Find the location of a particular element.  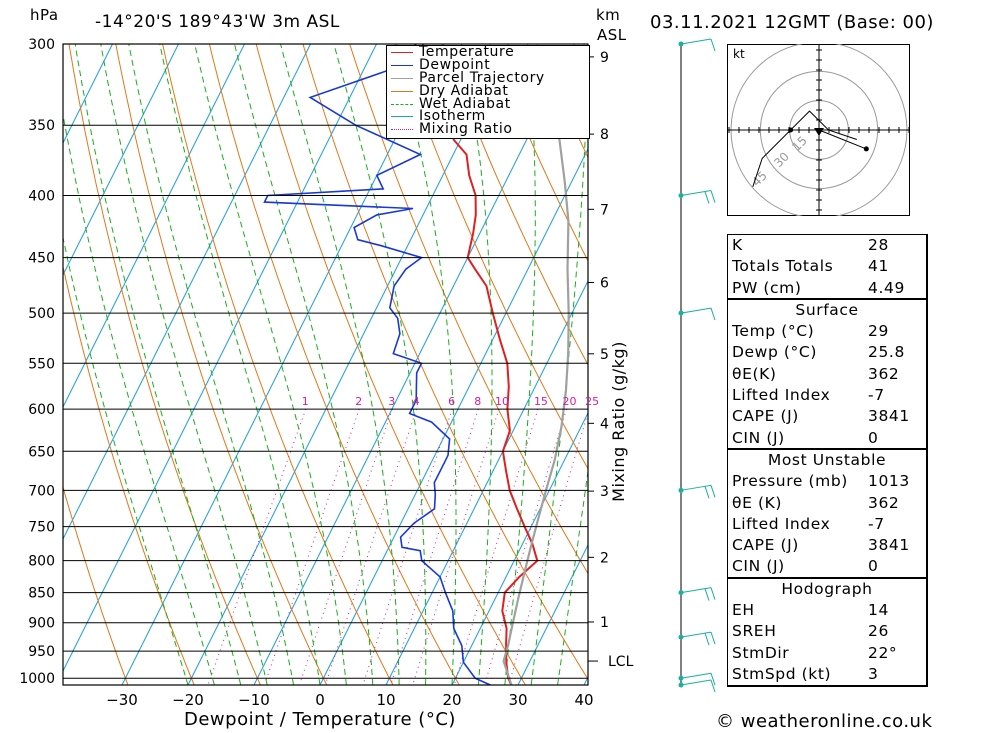

datetime-label: 03.11.2021 12GMT (Base: 00) is located at coordinates (792, 22).